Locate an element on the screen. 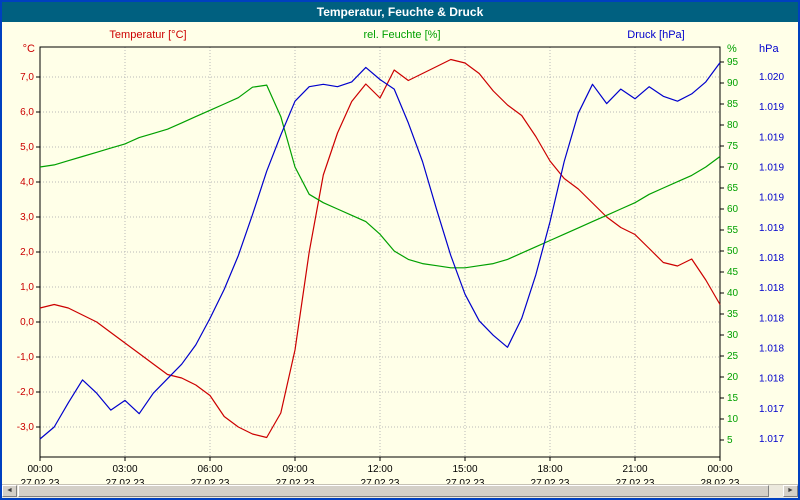  temp-tick-label: -3,0 is located at coordinates (26, 427).